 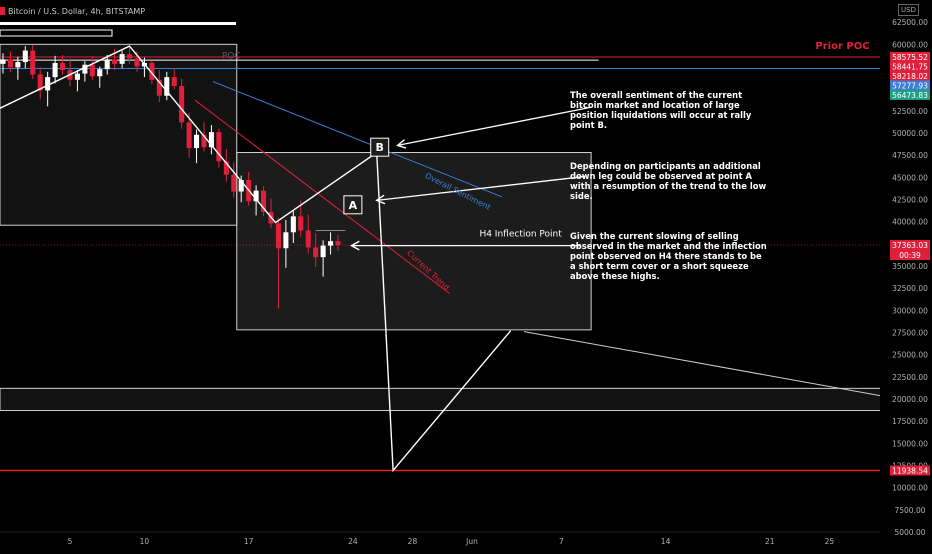 I want to click on price-tick-4: 15000.00, so click(x=910, y=443).